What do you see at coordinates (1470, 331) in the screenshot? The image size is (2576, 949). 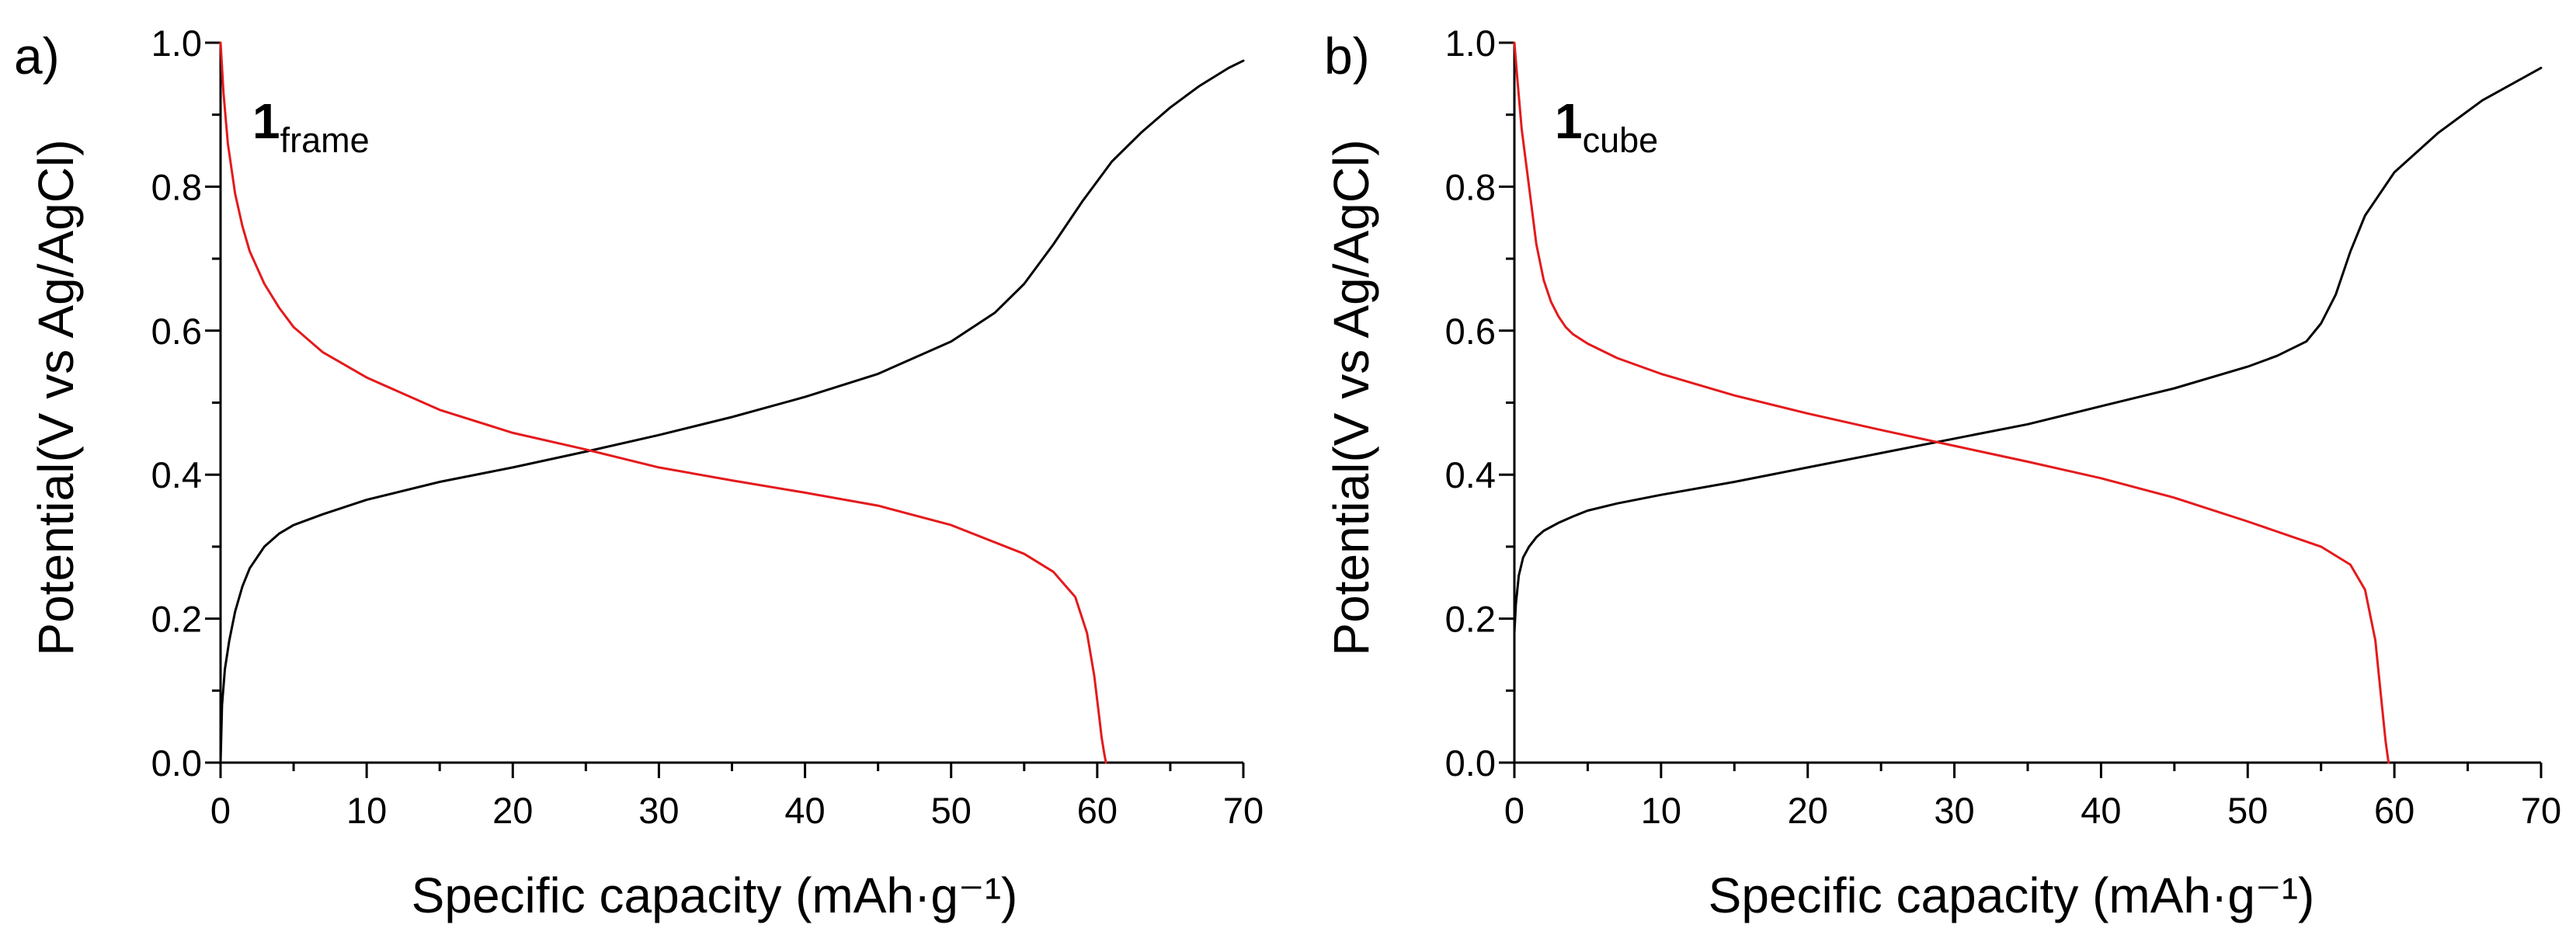 I see `panel-b-y-tick-label: 0.6` at bounding box center [1470, 331].